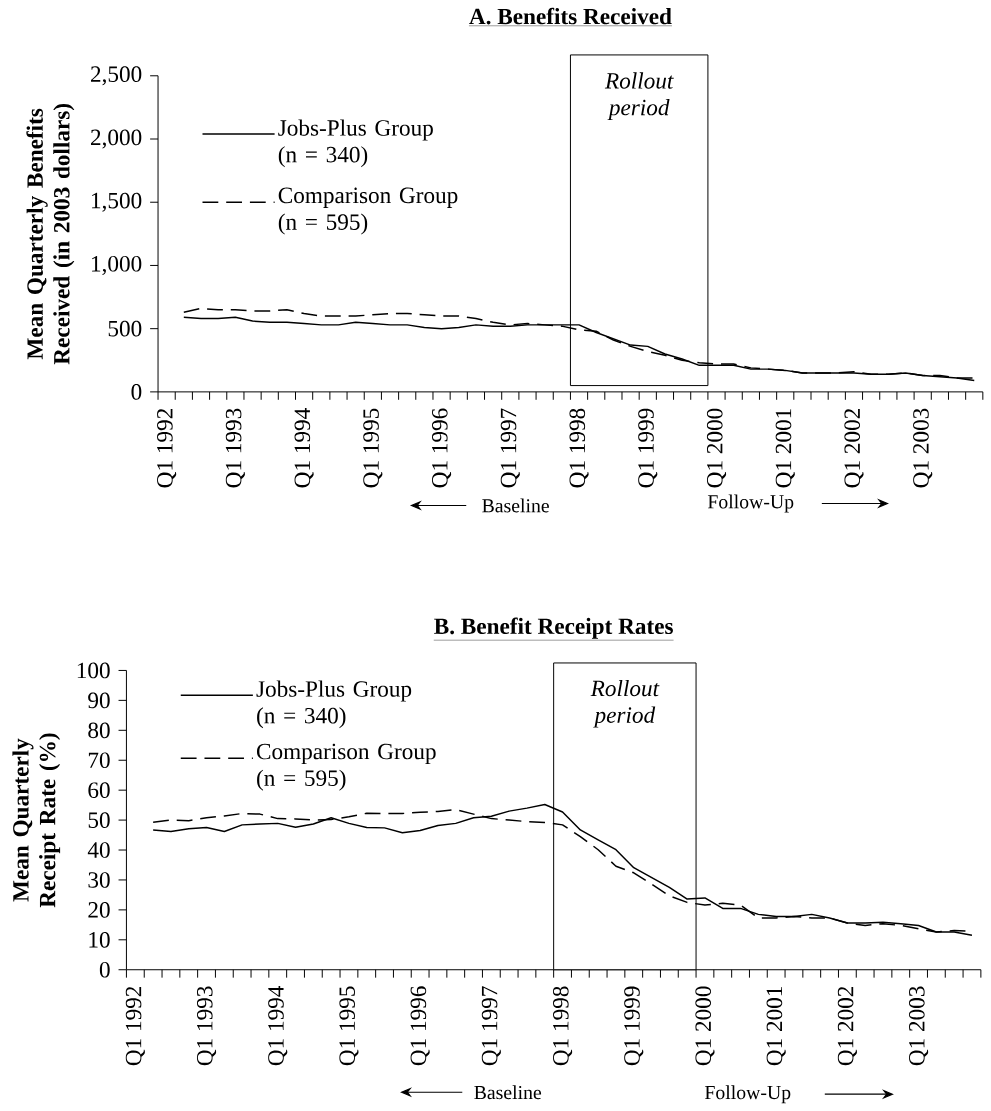  What do you see at coordinates (99, 760) in the screenshot?
I see `y-tick-label: 70` at bounding box center [99, 760].